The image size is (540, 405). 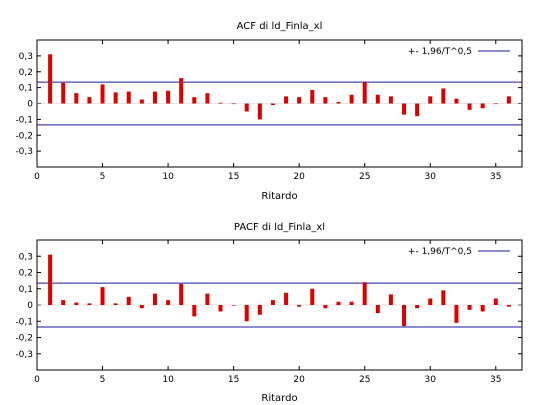 I want to click on y-tick-label: -0,1, so click(x=24, y=120).